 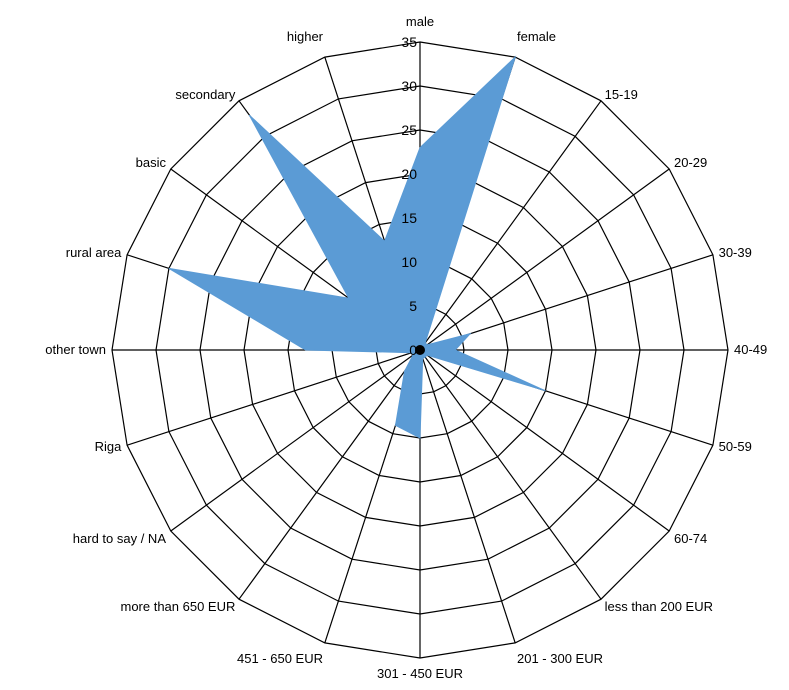 I want to click on category-label: less than 200 EUR, so click(x=659, y=606).